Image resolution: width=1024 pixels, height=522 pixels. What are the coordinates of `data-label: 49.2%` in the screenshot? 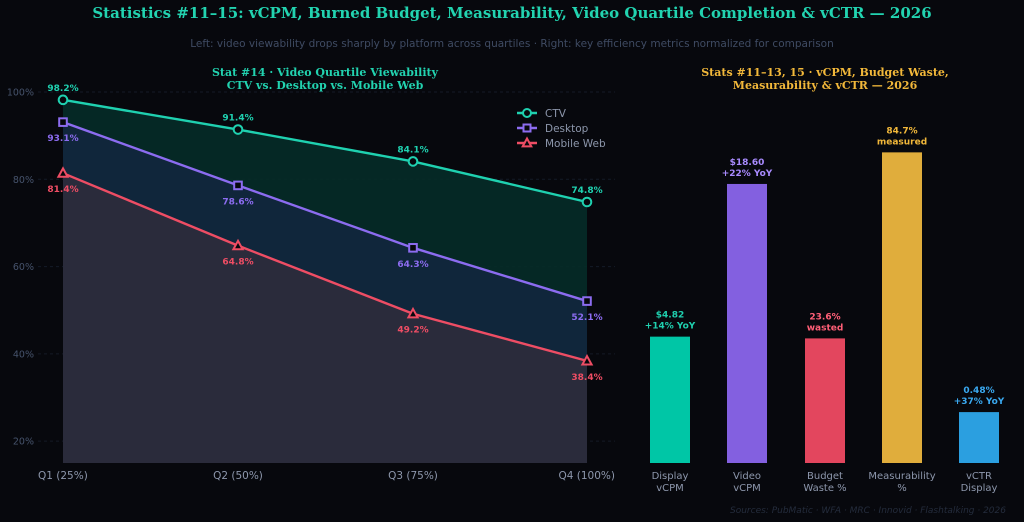 It's located at (412, 331).